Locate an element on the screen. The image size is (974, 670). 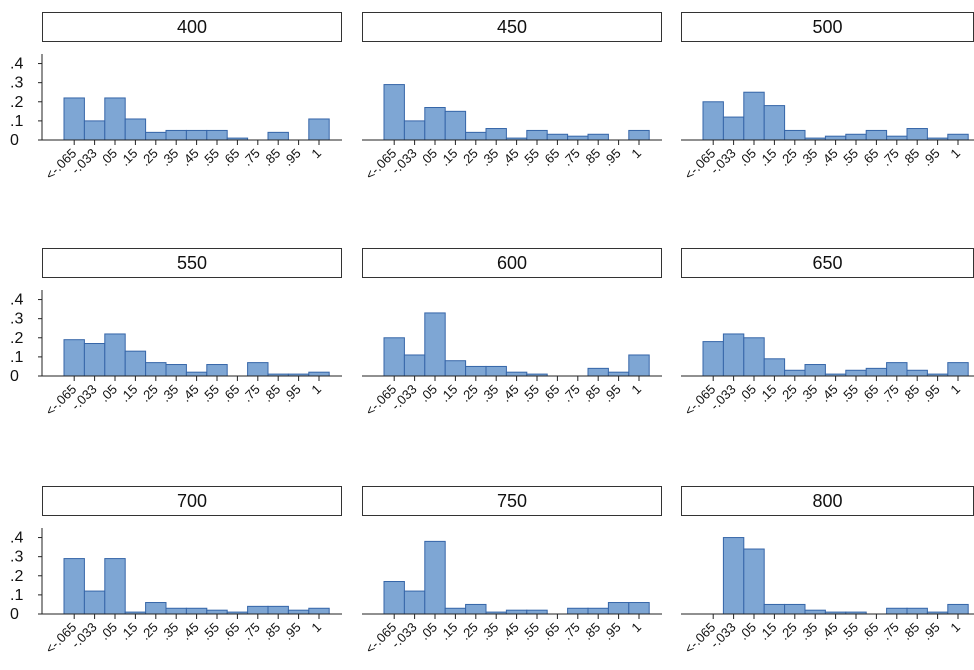
y-tick-label: .4 is located at coordinates (16, 300).